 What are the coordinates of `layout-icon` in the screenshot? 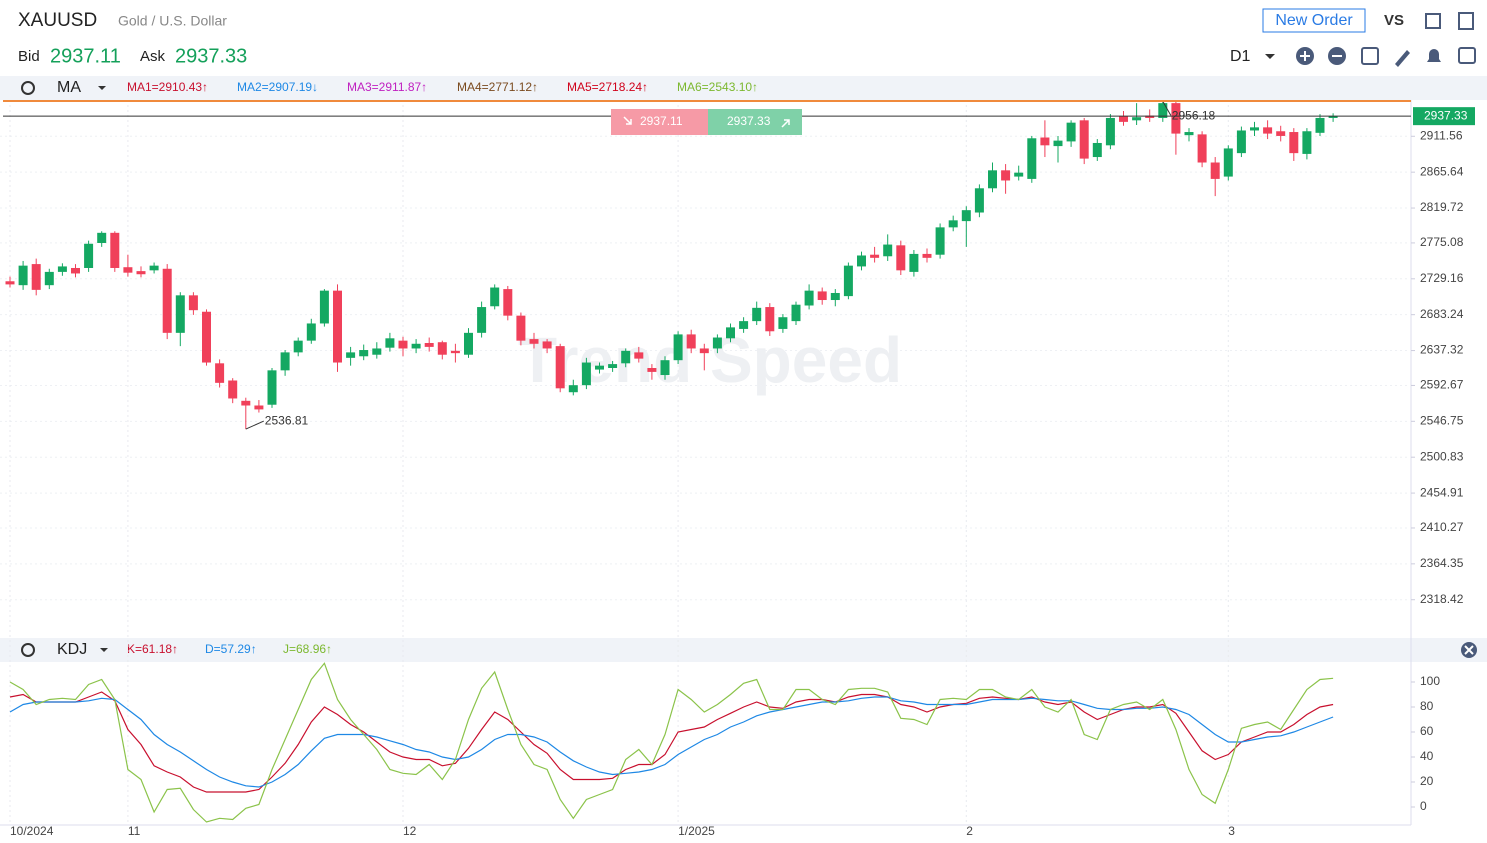 It's located at (1466, 21).